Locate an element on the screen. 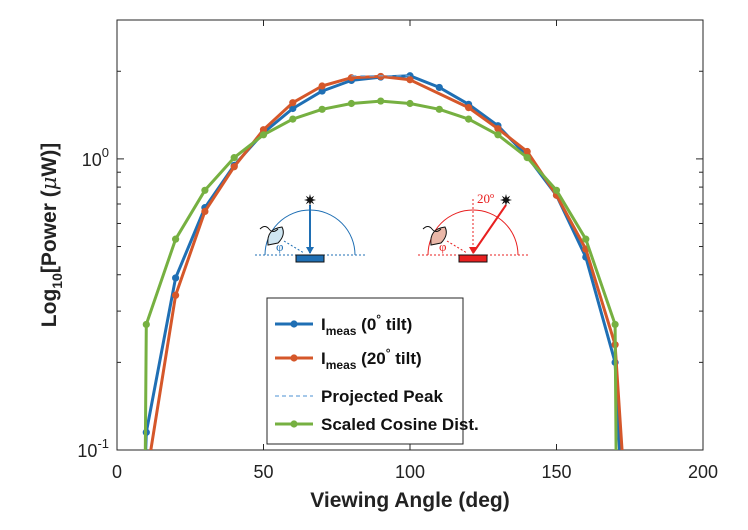 The width and height of the screenshot is (748, 530). x-tick-label-0: 0 is located at coordinates (117, 472).